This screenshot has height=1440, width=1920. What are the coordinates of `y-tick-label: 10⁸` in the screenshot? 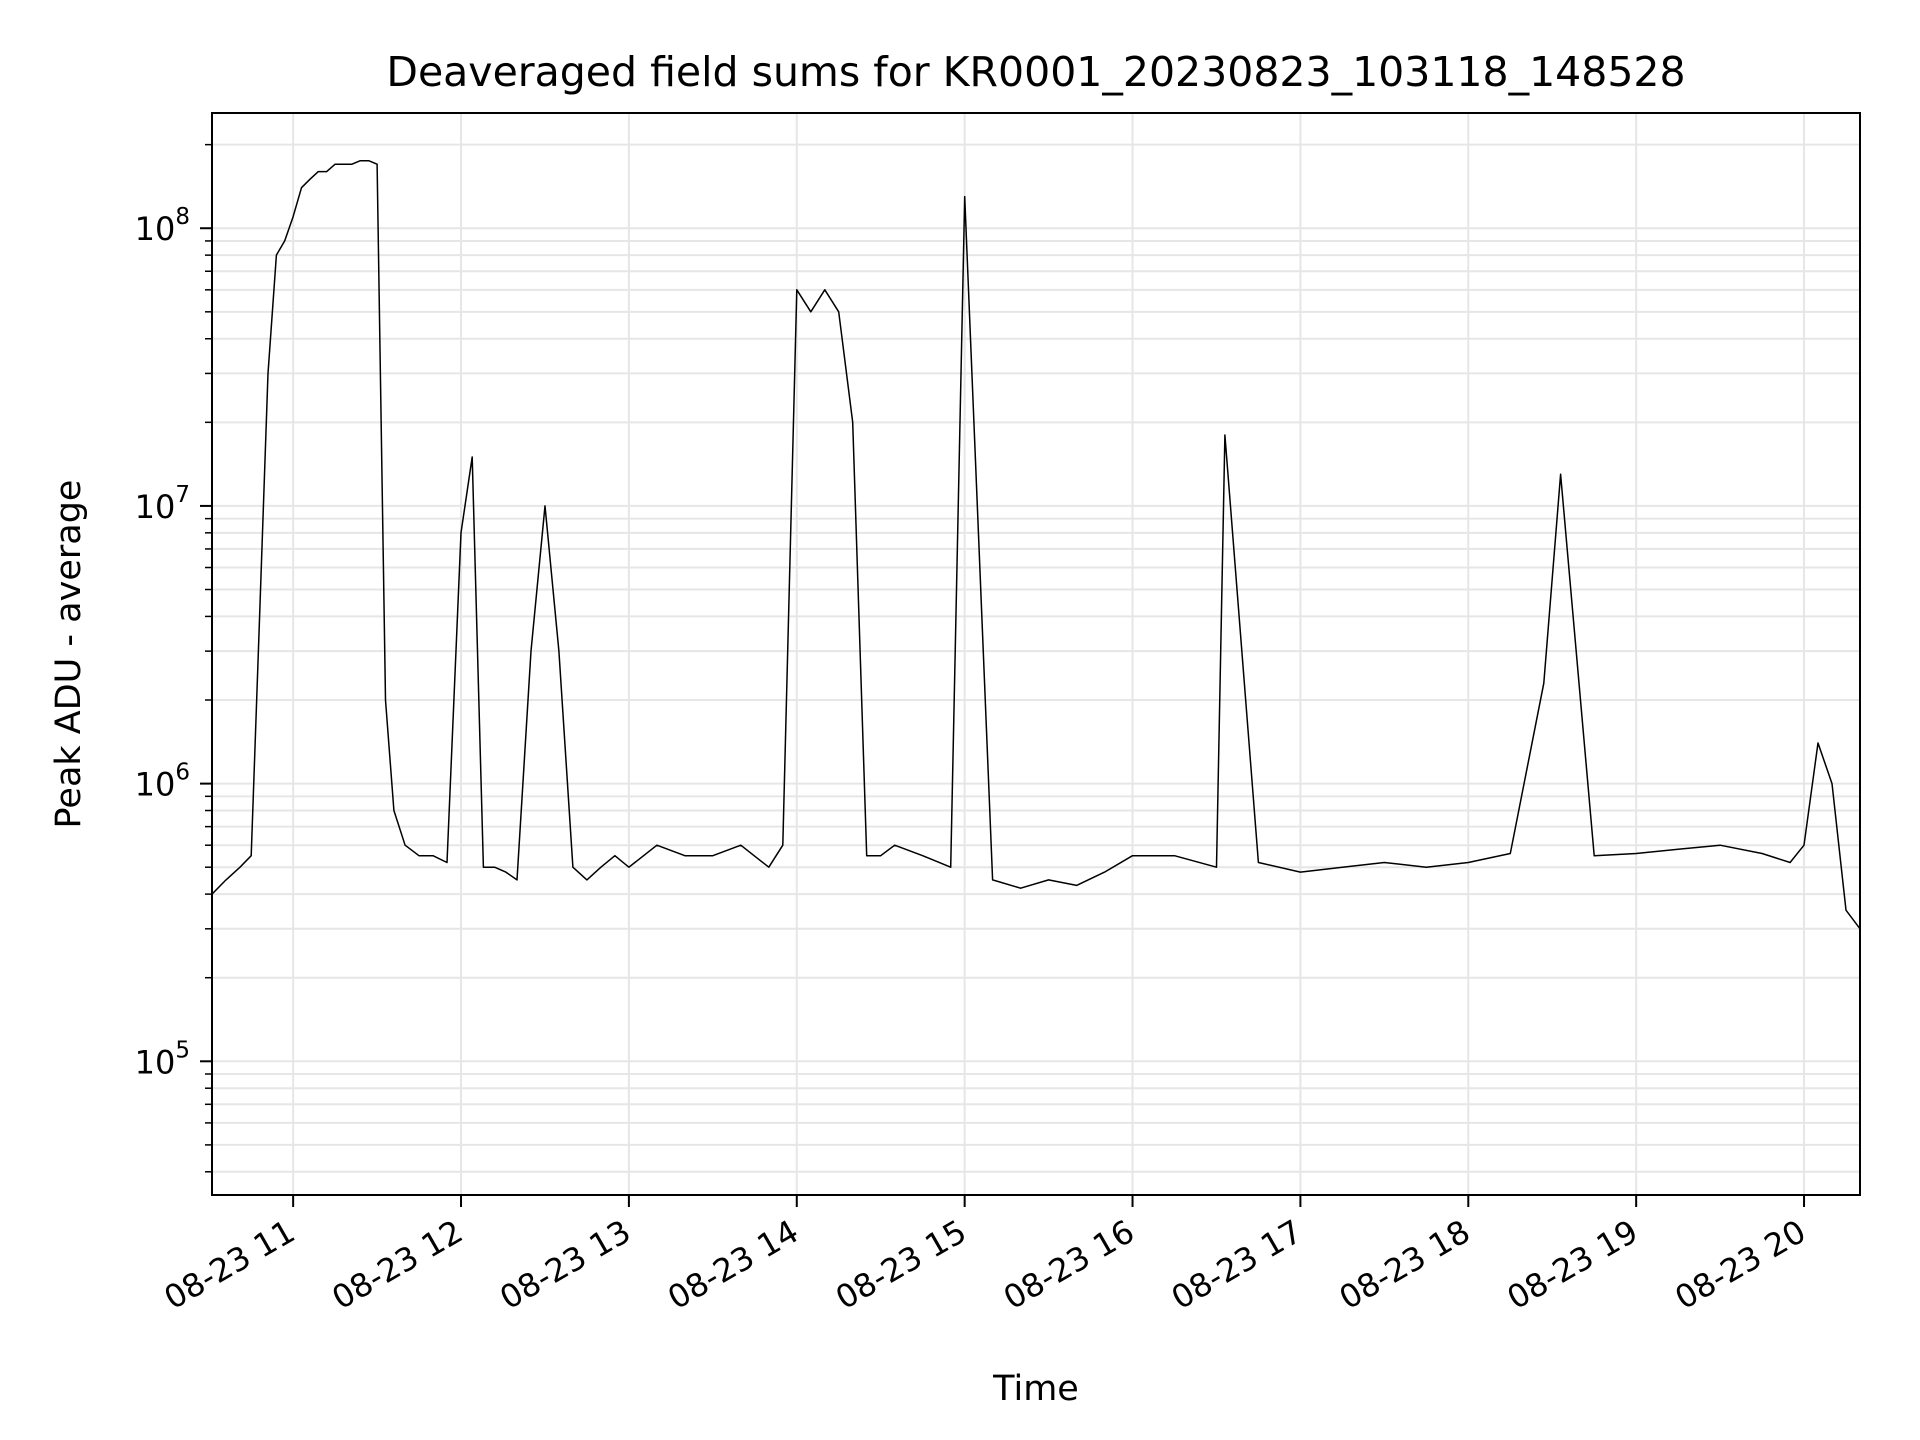 It's located at (162, 226).